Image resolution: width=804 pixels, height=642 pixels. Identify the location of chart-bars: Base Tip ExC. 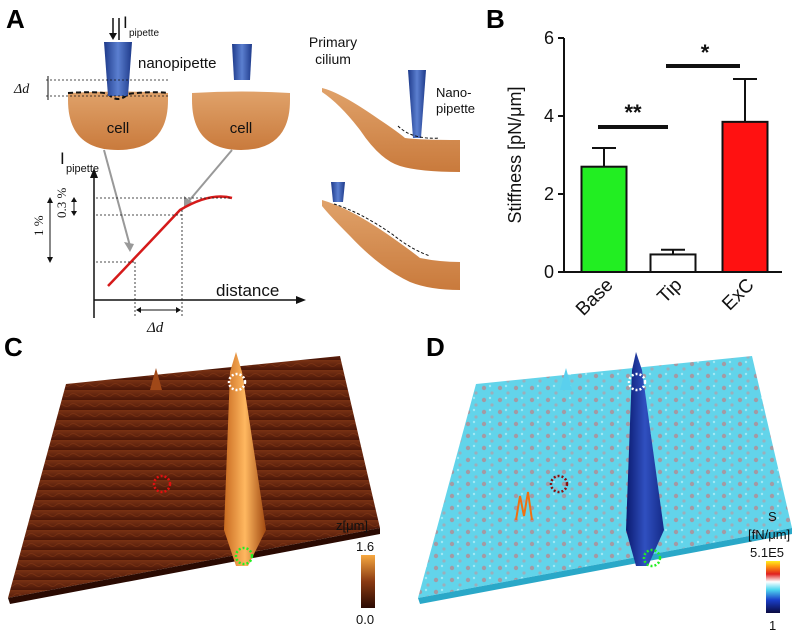
(670, 198).